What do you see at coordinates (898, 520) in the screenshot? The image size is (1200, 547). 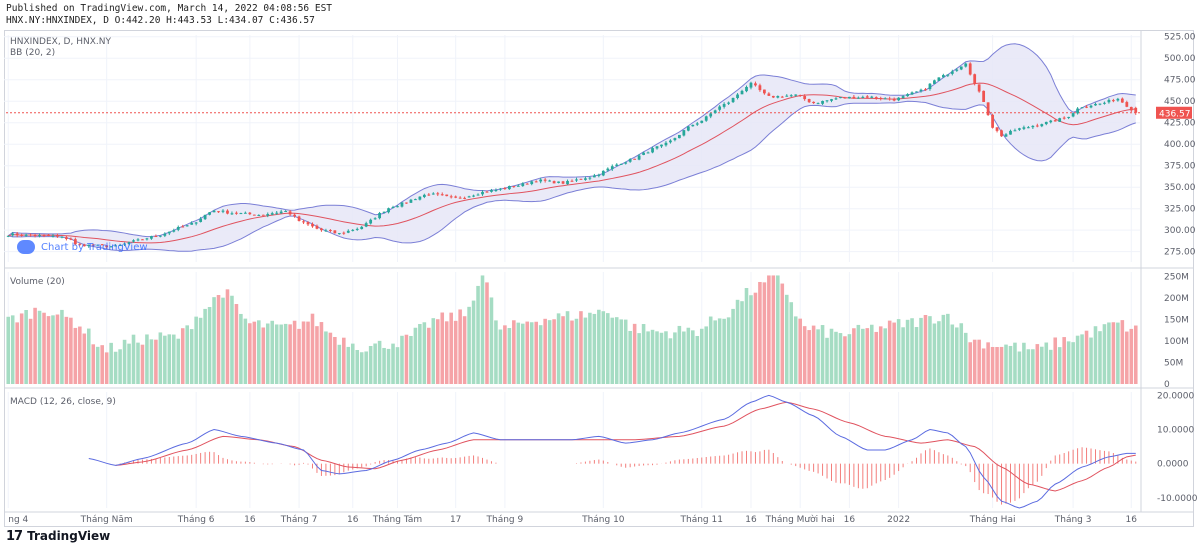 I see `time-tick-label: 2022` at bounding box center [898, 520].